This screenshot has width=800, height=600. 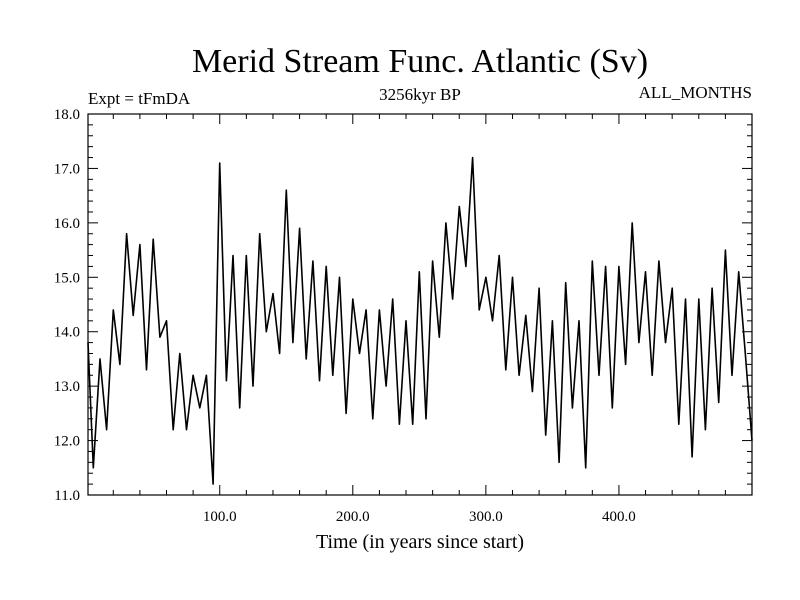 What do you see at coordinates (67, 169) in the screenshot?
I see `y-tick-label: 17.0` at bounding box center [67, 169].